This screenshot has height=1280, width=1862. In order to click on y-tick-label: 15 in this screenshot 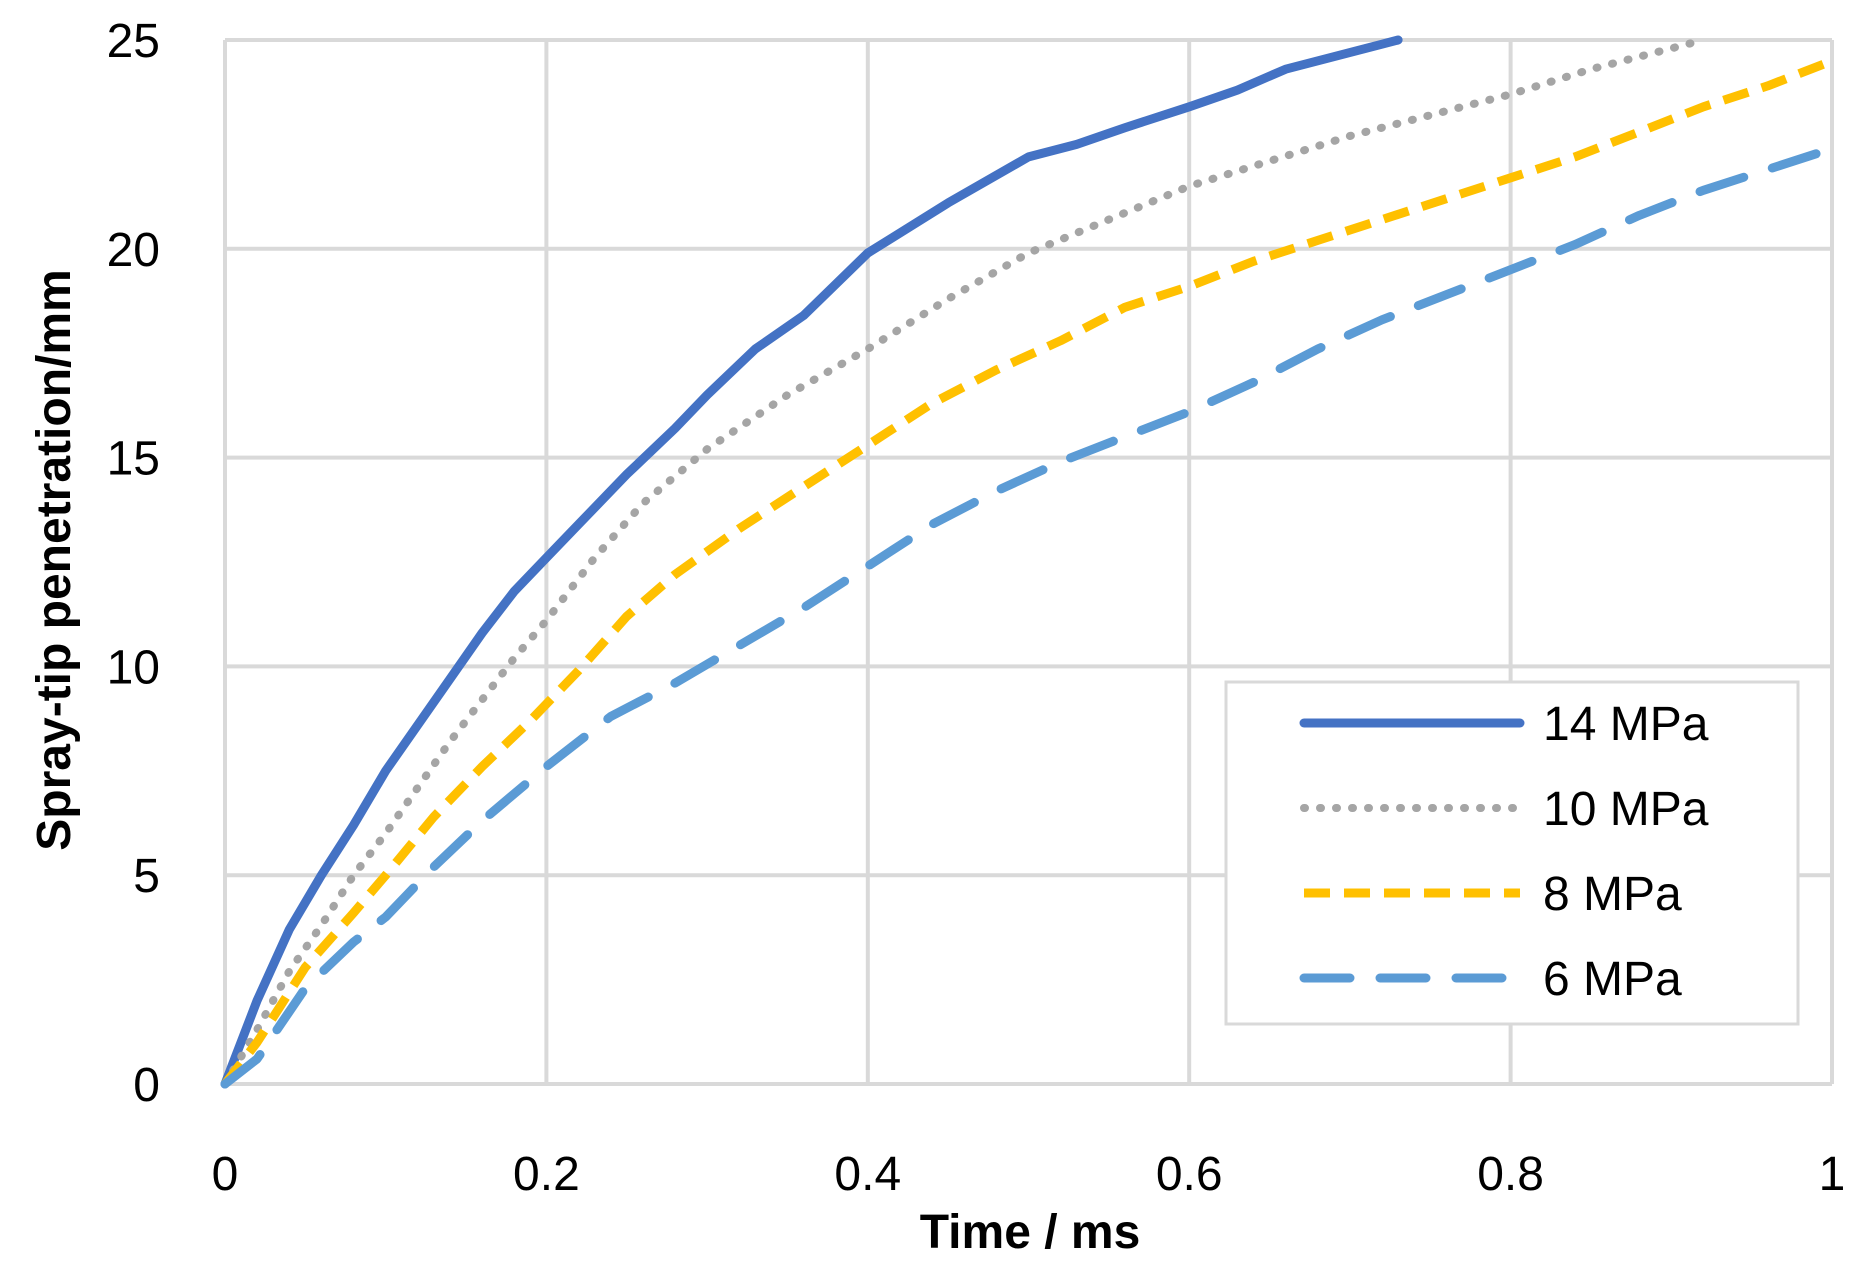, I will do `click(133, 459)`.